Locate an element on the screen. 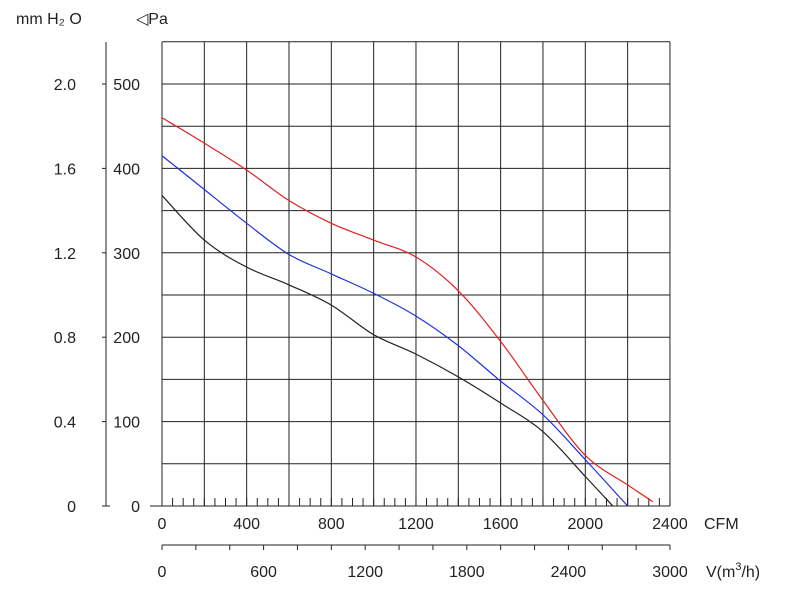 The width and height of the screenshot is (800, 597). x-tick-label-cfm: 1200 is located at coordinates (416, 524).